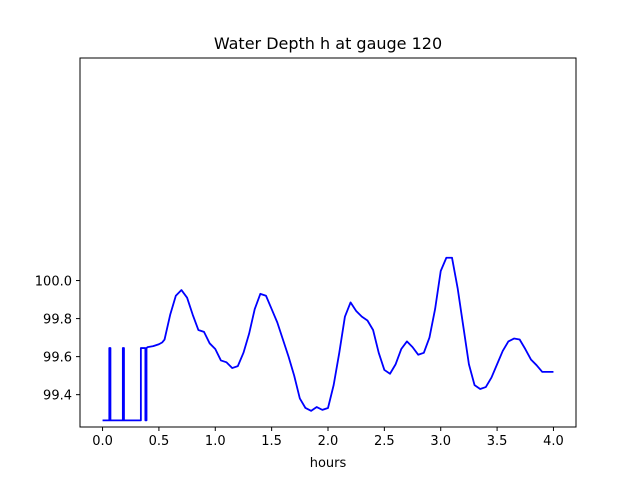  What do you see at coordinates (57, 320) in the screenshot?
I see `y-tick-label: 99.8` at bounding box center [57, 320].